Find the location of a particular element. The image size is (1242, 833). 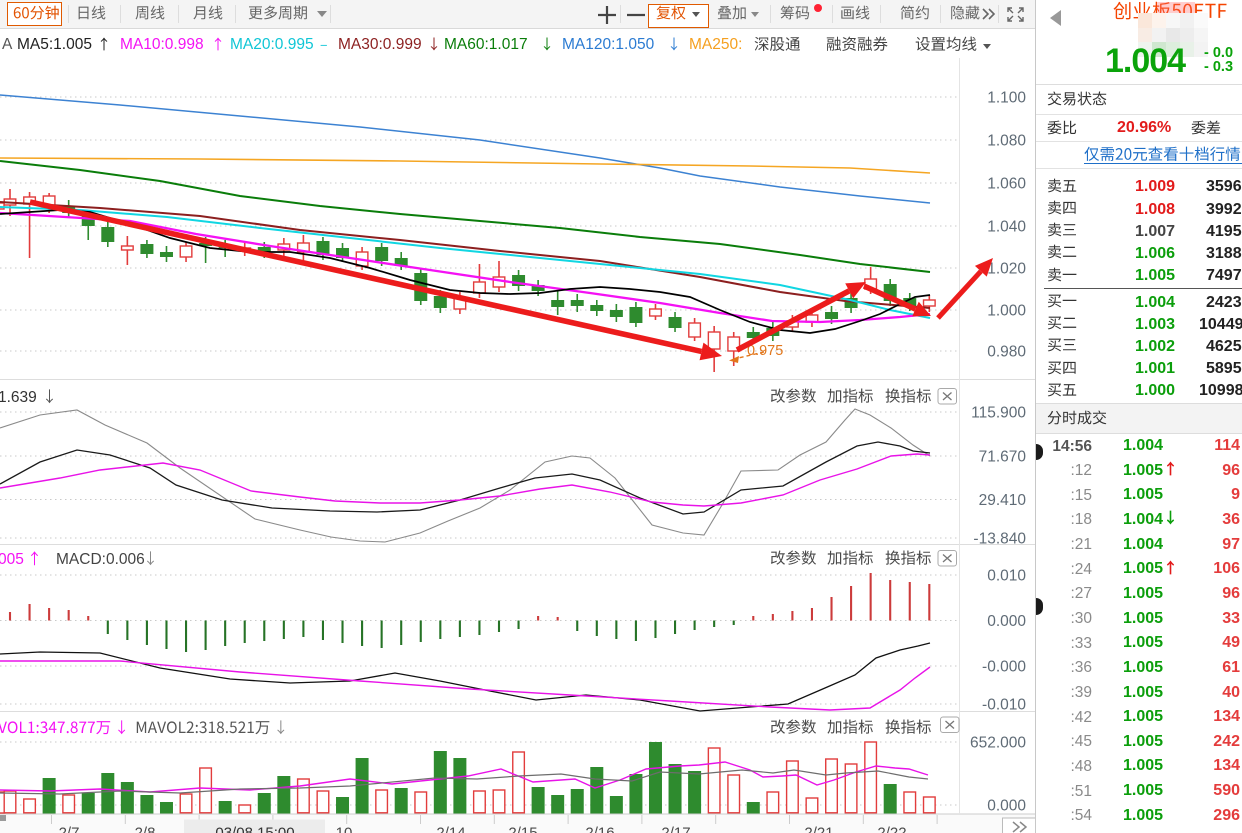

svg-text: 2/15 is located at coordinates (522, 829).